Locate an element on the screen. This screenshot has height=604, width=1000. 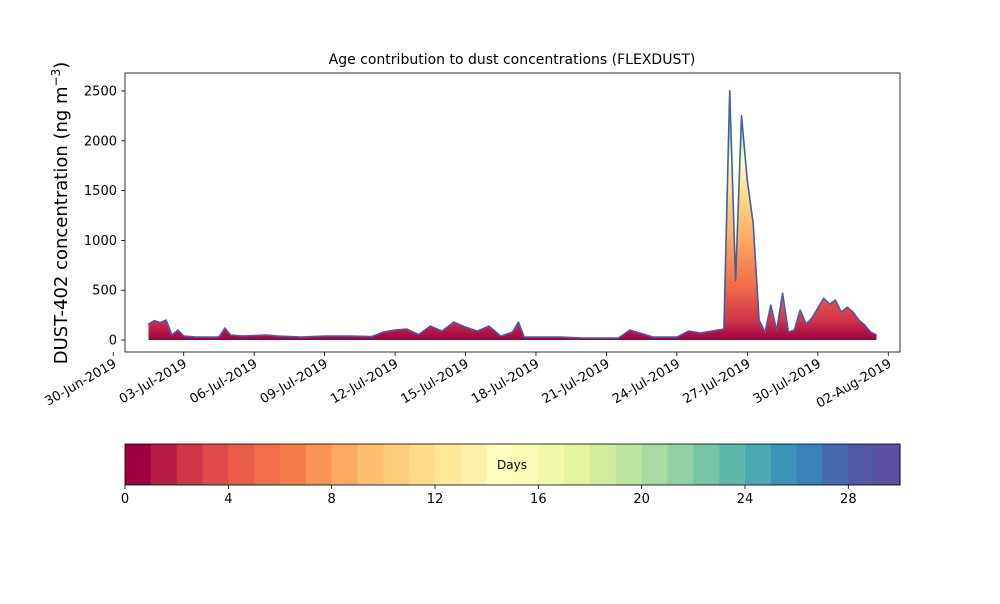
colorbar-tick-label: 16 is located at coordinates (538, 499).